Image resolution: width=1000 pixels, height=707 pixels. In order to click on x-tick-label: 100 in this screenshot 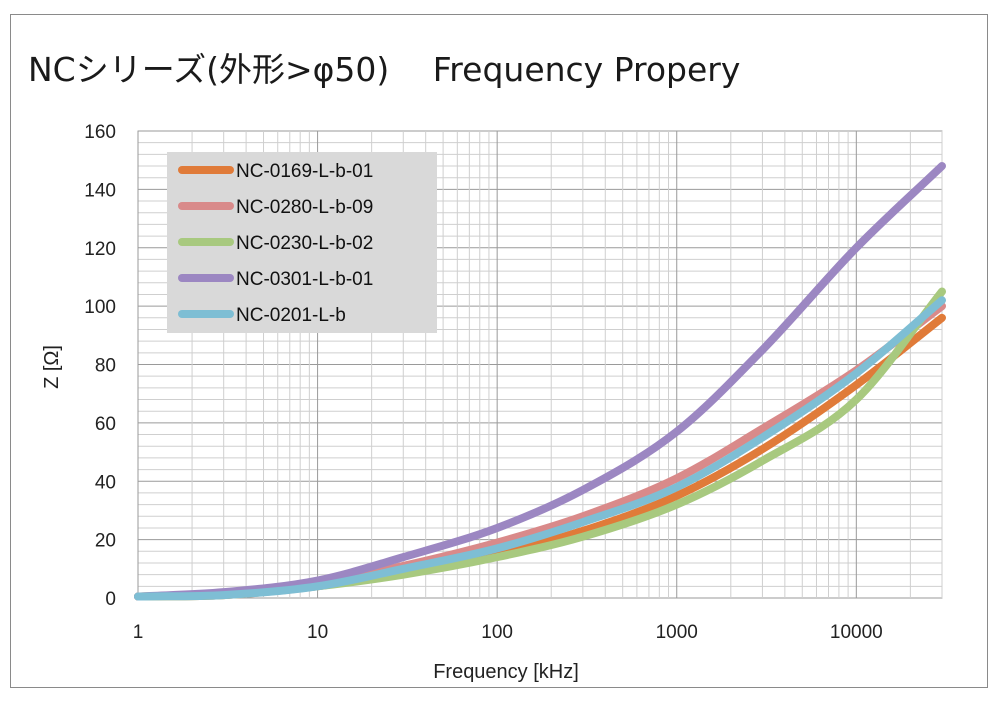, I will do `click(497, 632)`.